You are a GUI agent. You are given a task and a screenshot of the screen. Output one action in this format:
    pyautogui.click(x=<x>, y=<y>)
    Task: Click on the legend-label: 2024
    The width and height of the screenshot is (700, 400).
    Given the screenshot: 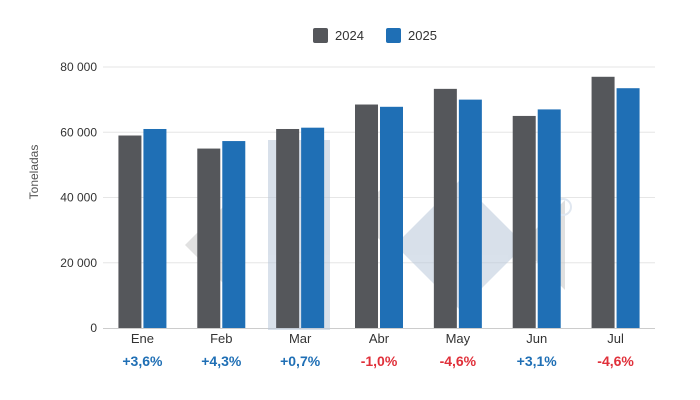 What is the action you would take?
    pyautogui.click(x=349, y=35)
    